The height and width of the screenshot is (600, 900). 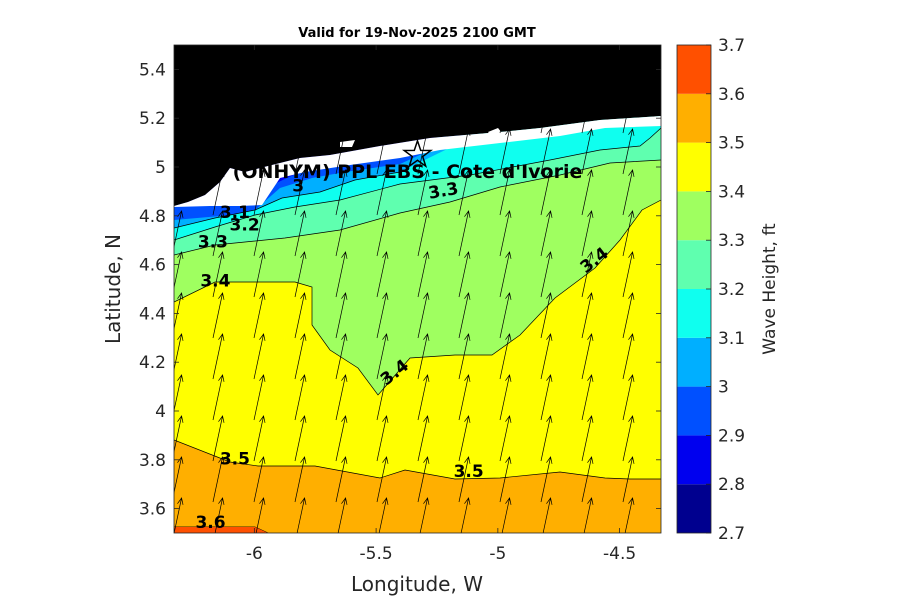 What do you see at coordinates (731, 192) in the screenshot?
I see `colorbar-tick-label: 3.4` at bounding box center [731, 192].